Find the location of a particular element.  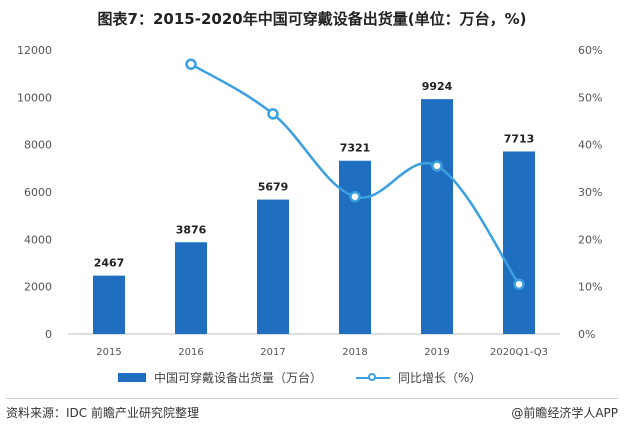

legend: 中国可穿戴设备出货量（万台） 同比增长（%） is located at coordinates (312, 379).